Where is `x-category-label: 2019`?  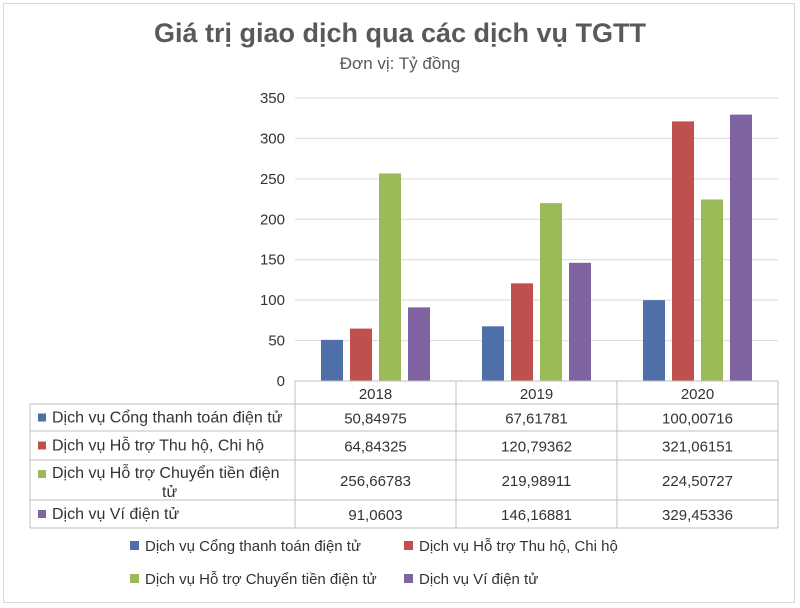 x-category-label: 2019 is located at coordinates (536, 394).